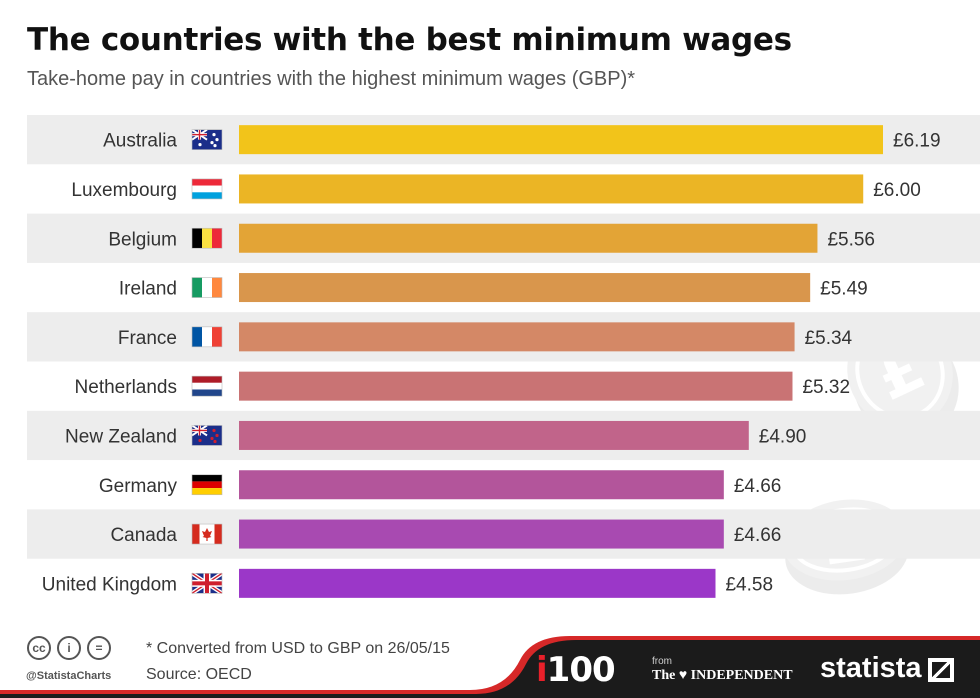 The height and width of the screenshot is (698, 980). What do you see at coordinates (722, 675) in the screenshot?
I see `independent-logo: The ♥ INDEPENDENT` at bounding box center [722, 675].